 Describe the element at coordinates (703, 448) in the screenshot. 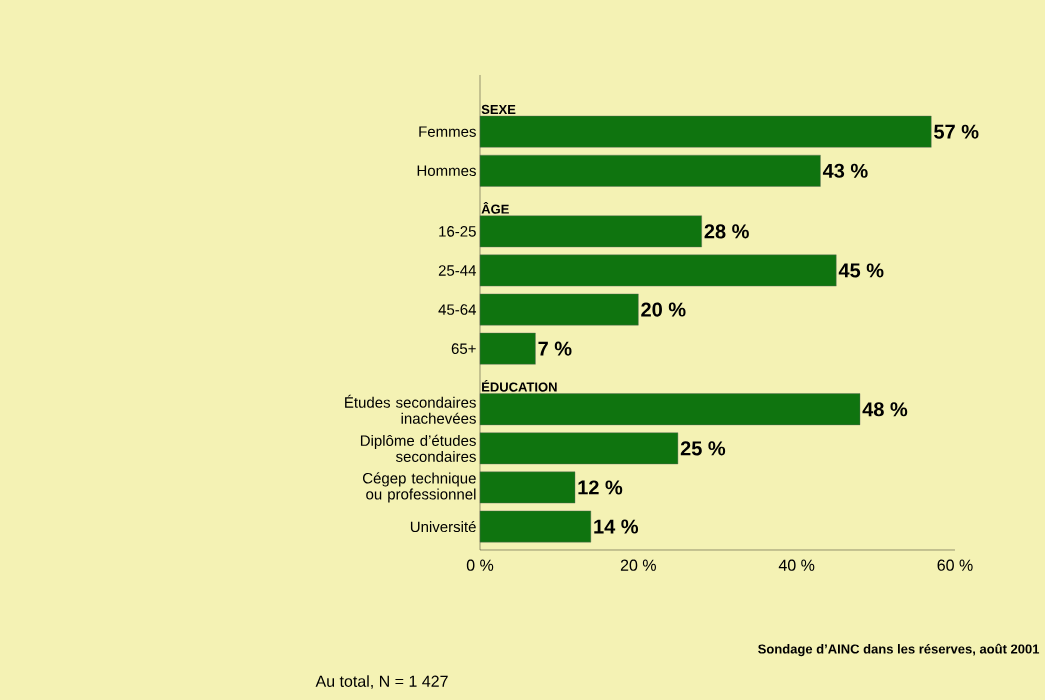

I see `data-label: 25 %` at that location.